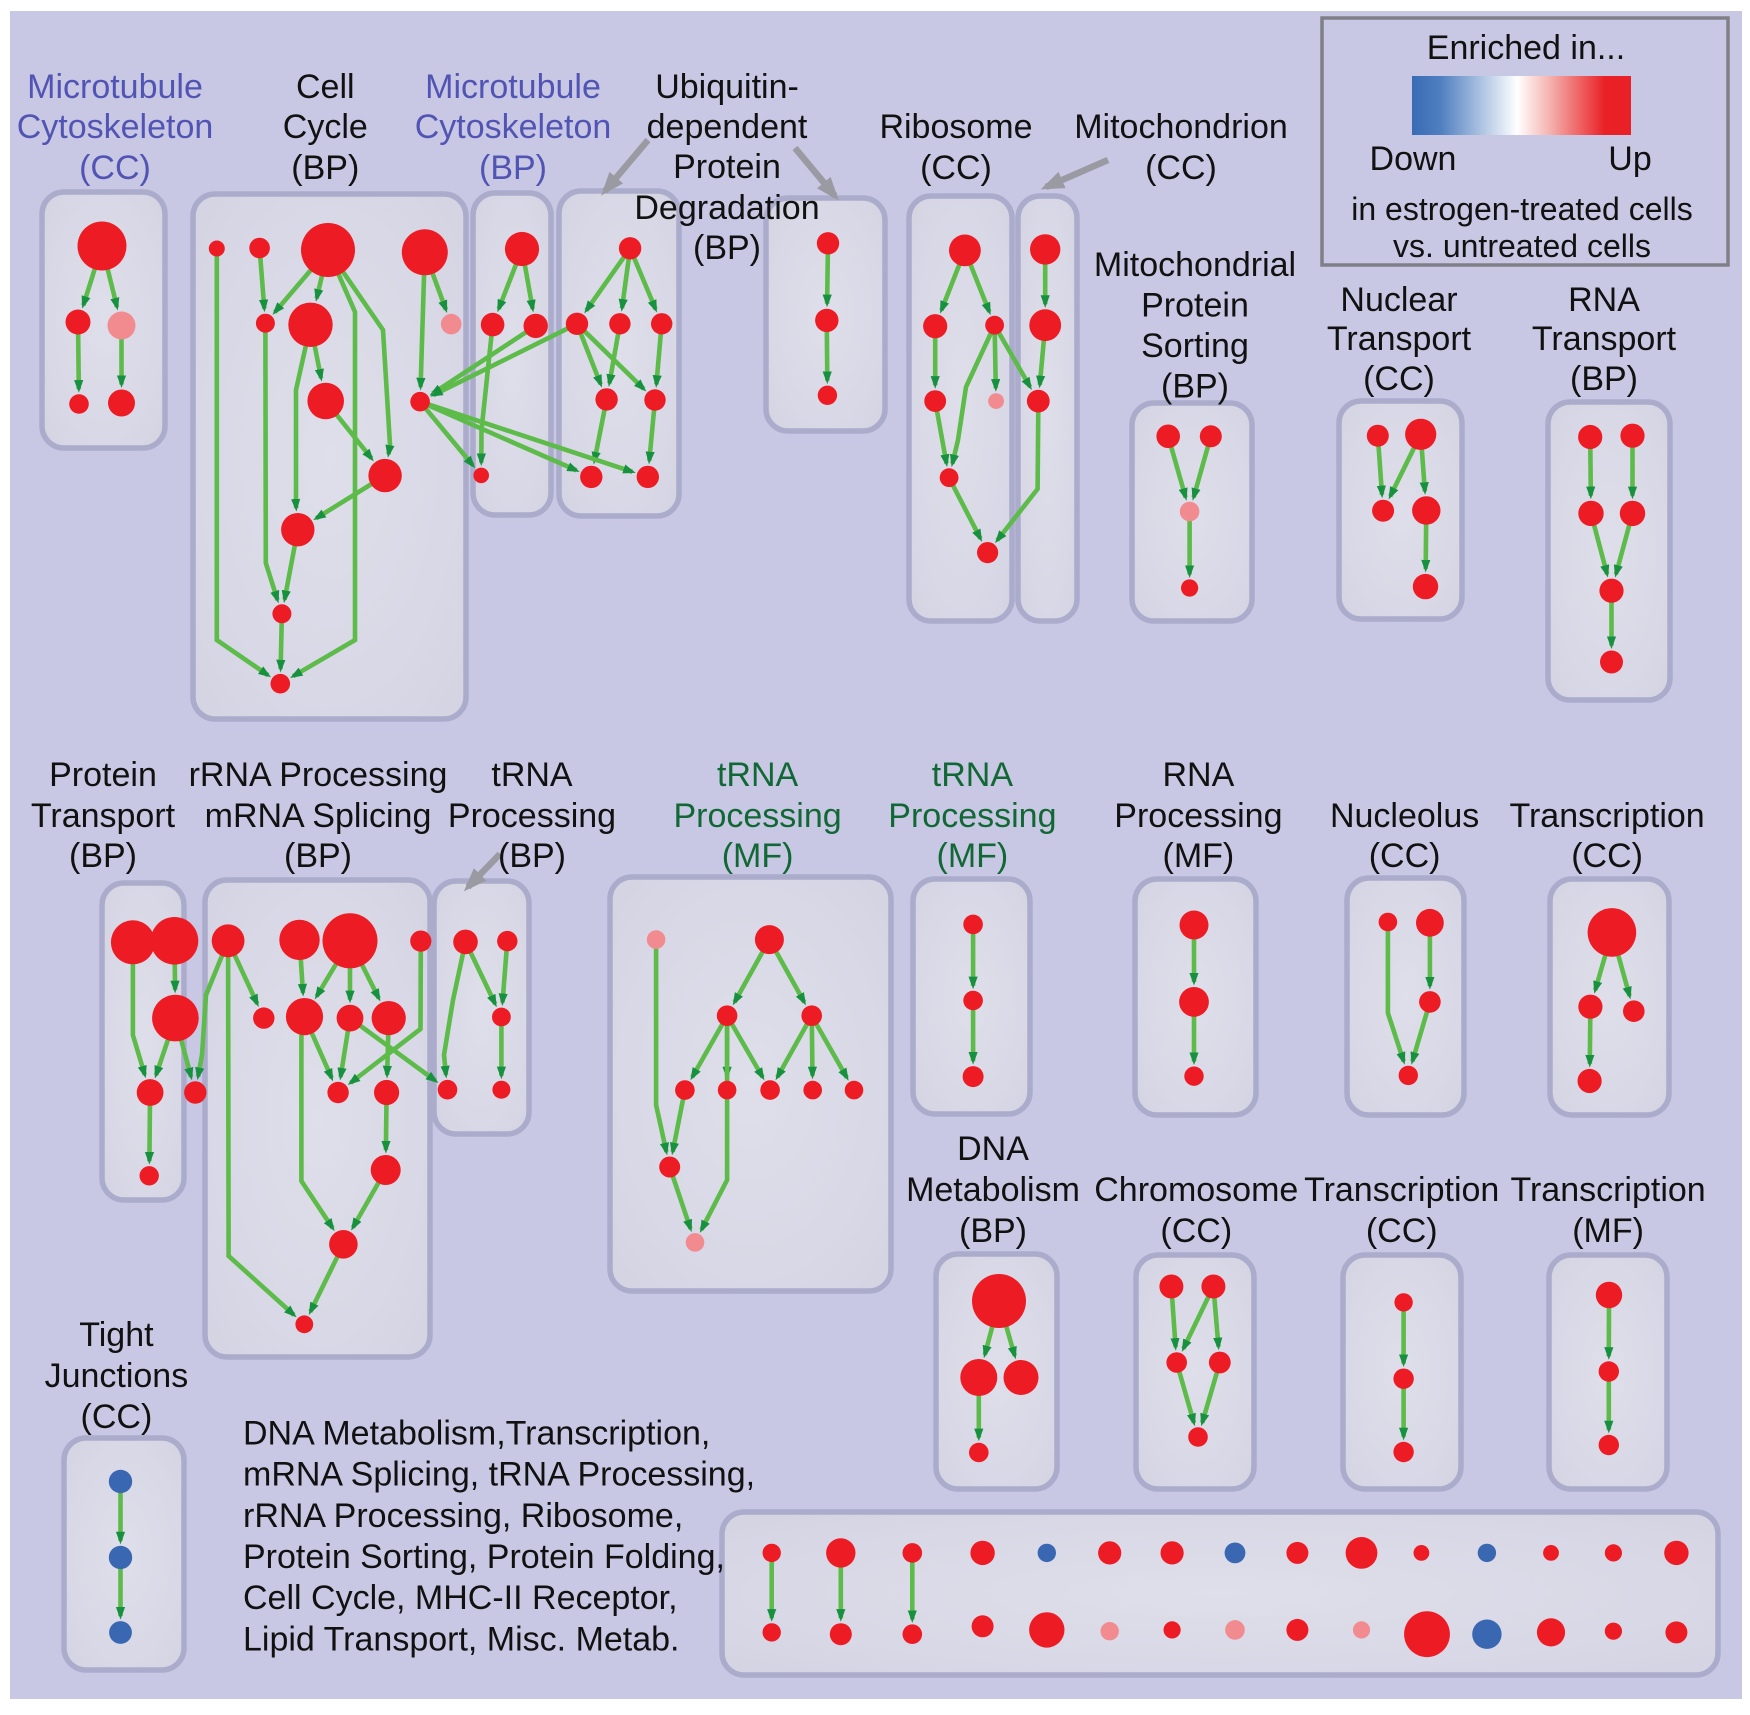 Image resolution: width=1750 pixels, height=1715 pixels. Describe the element at coordinates (1195, 265) in the screenshot. I see `svg-text: Mitochondrial` at that location.